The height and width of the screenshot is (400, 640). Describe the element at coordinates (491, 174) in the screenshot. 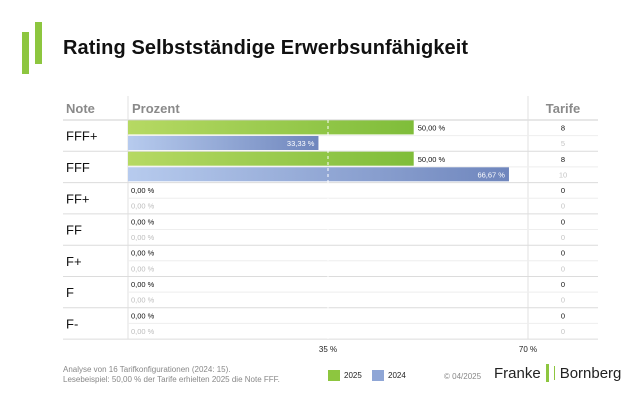

I see `bar-value-label: 66,67 %` at that location.